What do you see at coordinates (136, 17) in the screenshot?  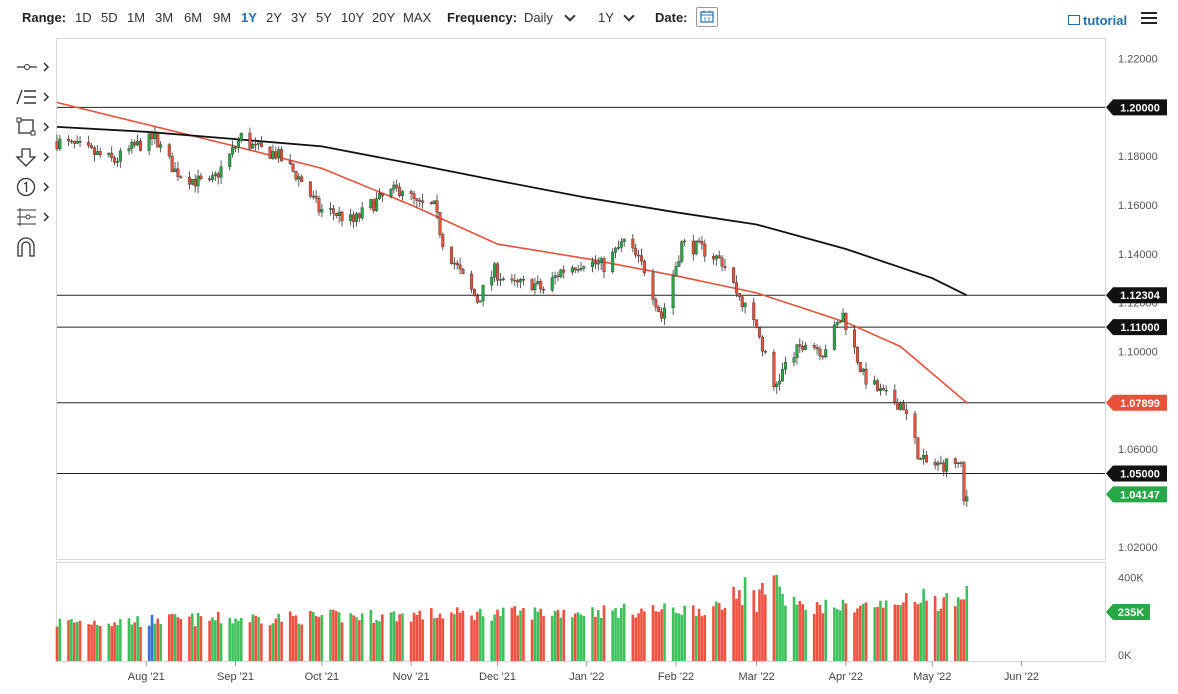 I see `range-option-1m: 1M` at bounding box center [136, 17].